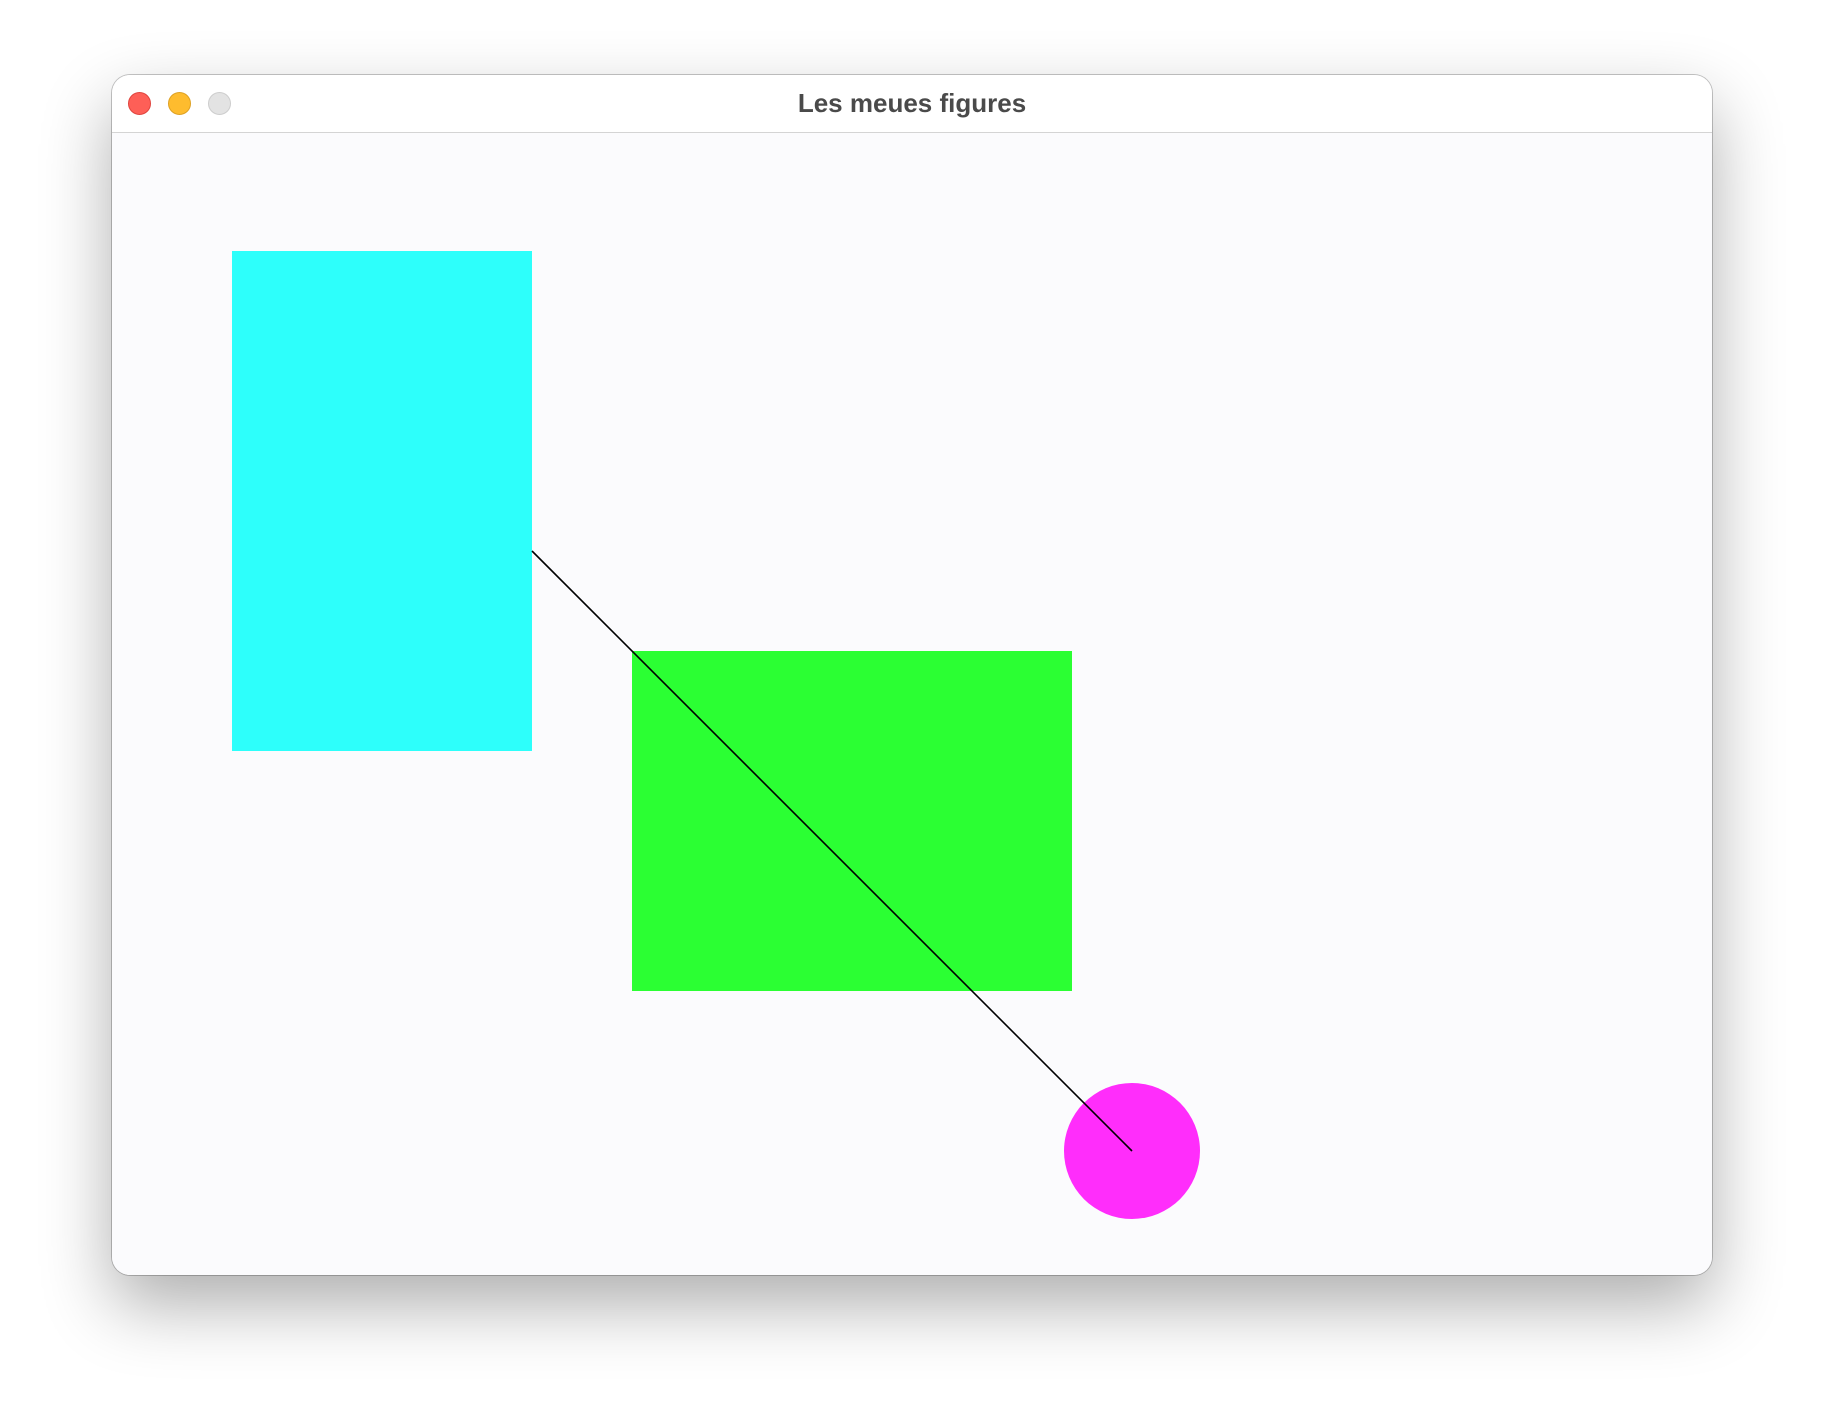 The height and width of the screenshot is (1424, 1824). Describe the element at coordinates (139, 103) in the screenshot. I see `close-button` at that location.